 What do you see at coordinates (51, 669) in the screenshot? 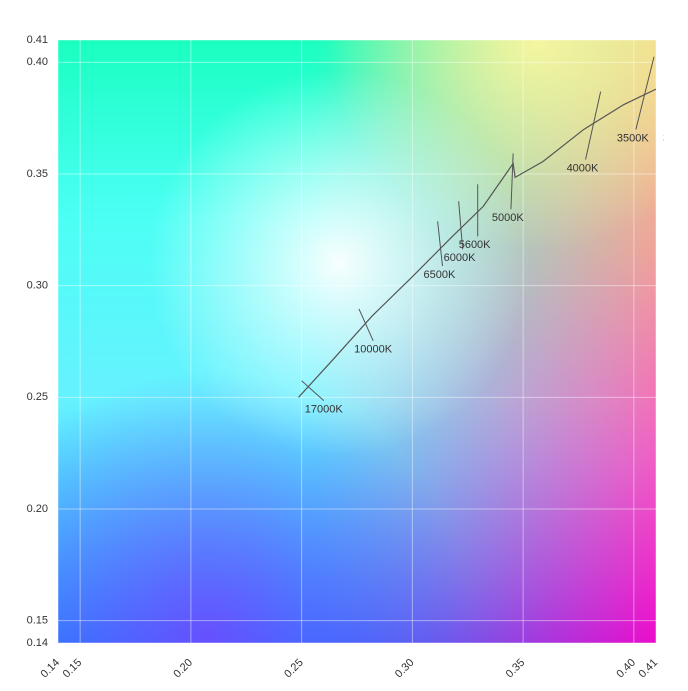
I see `x-tick-label: 0.14` at bounding box center [51, 669].